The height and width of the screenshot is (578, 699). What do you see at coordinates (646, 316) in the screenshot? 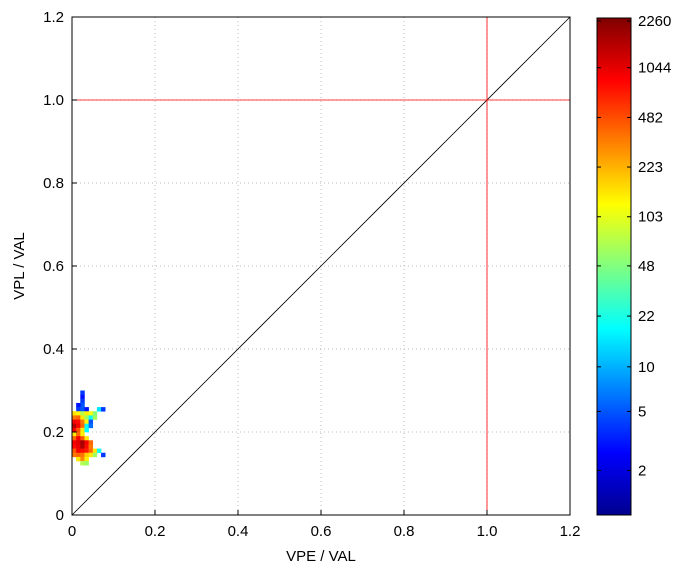
I see `colorbar-tick-label: 22` at bounding box center [646, 316].